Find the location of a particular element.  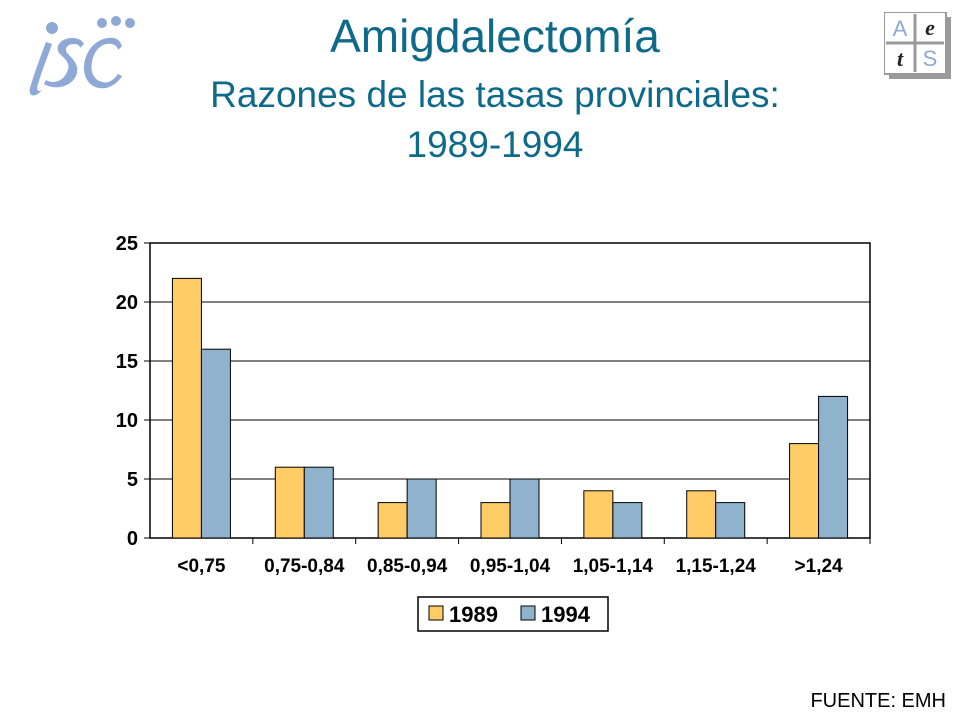

legend-swatch-1989 is located at coordinates (436, 613).